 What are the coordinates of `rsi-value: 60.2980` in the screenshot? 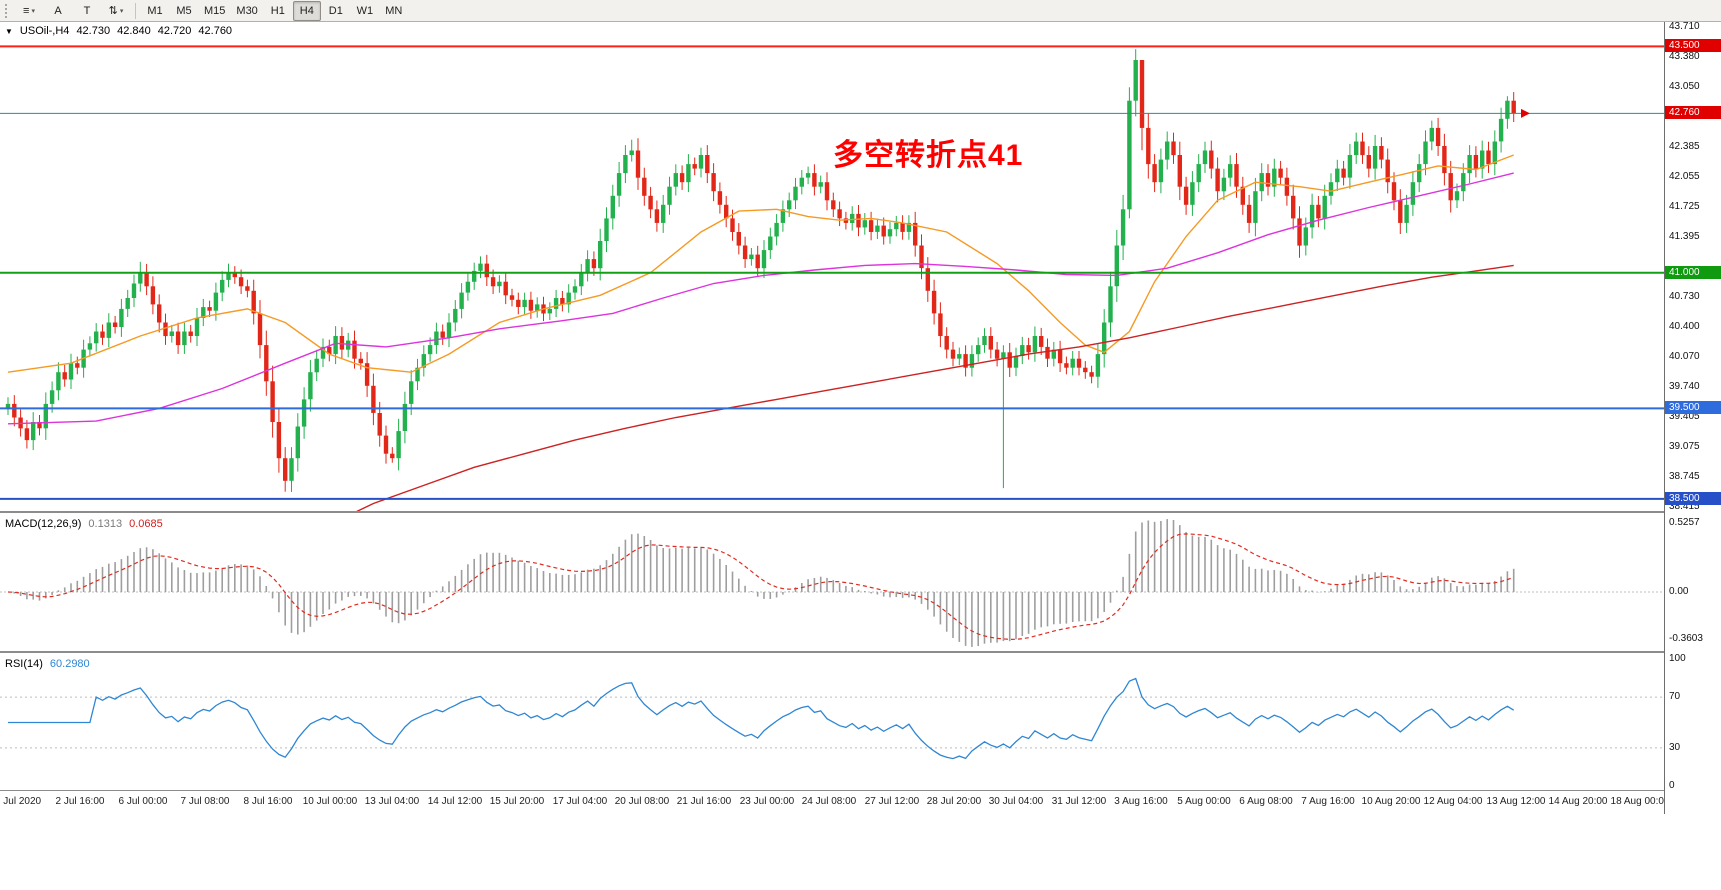 It's located at (69, 664).